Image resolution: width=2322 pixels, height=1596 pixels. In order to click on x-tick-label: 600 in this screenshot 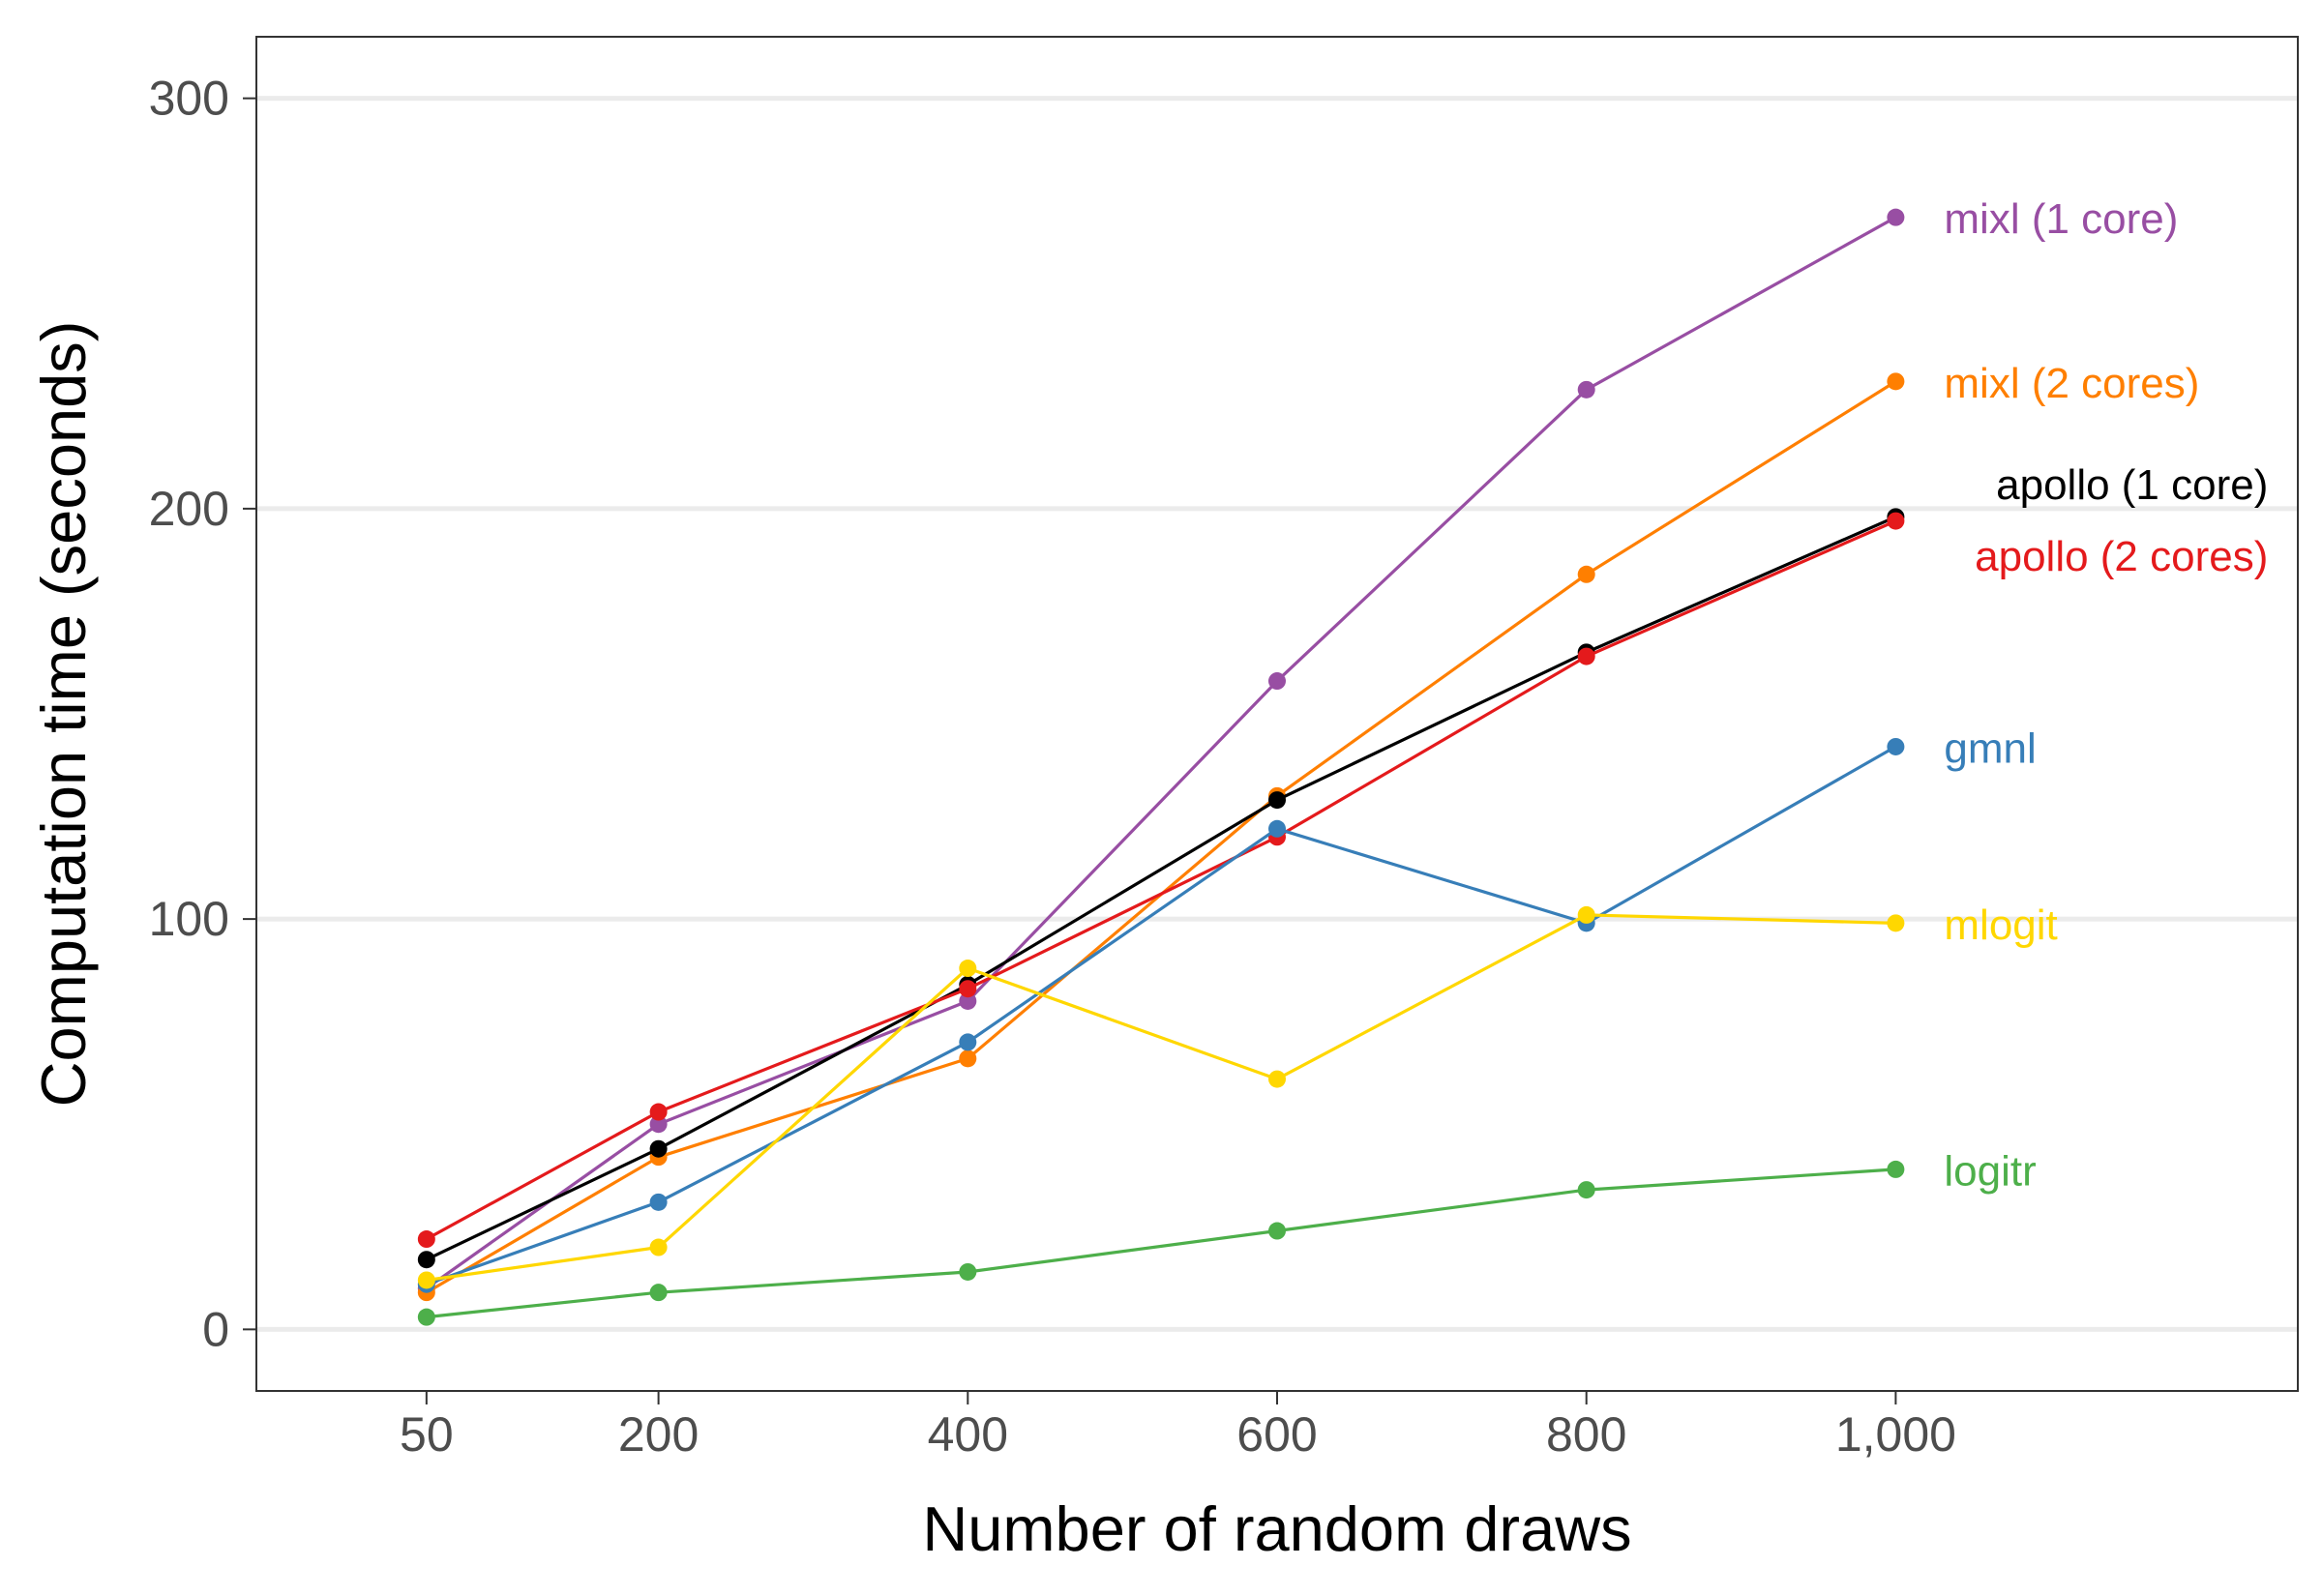, I will do `click(1276, 1434)`.